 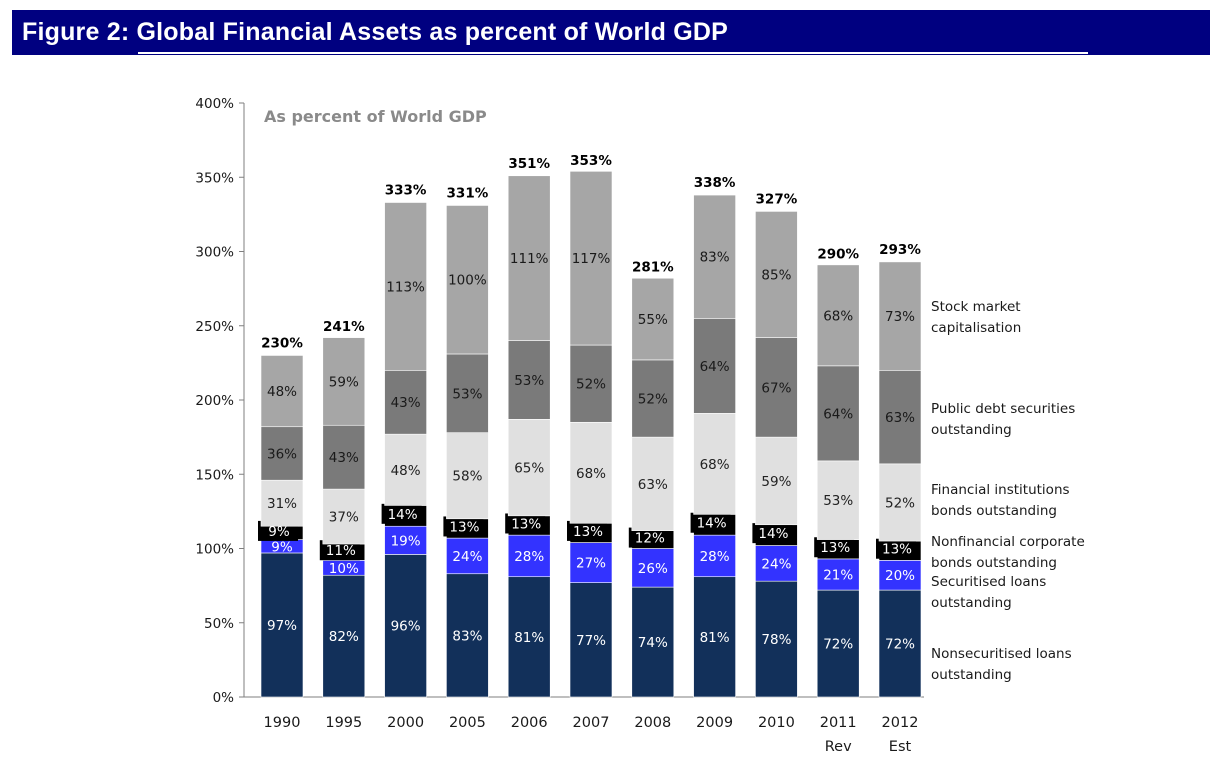 I want to click on x-tick-label: 2007, so click(x=591, y=723).